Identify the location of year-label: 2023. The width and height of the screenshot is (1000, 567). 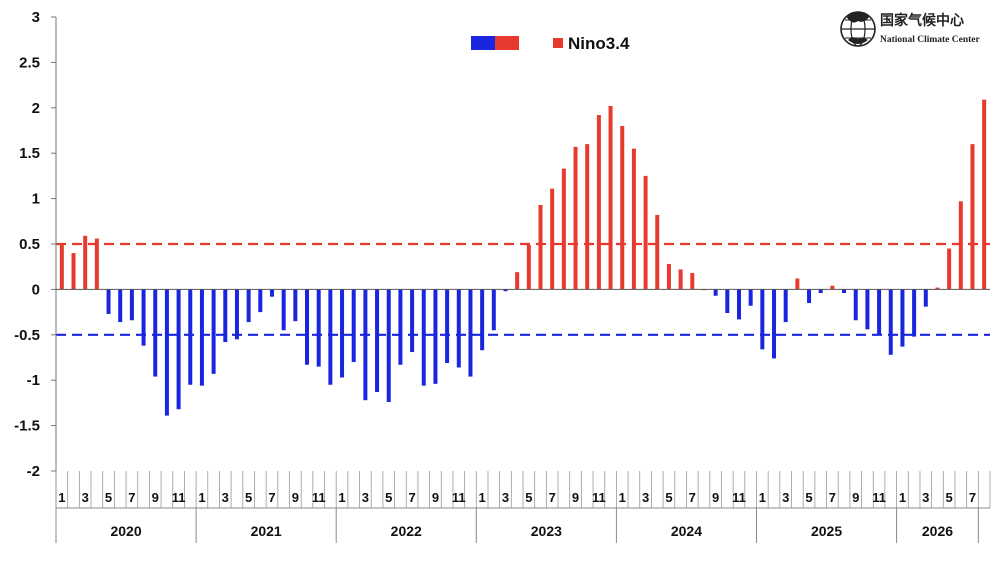
(546, 531).